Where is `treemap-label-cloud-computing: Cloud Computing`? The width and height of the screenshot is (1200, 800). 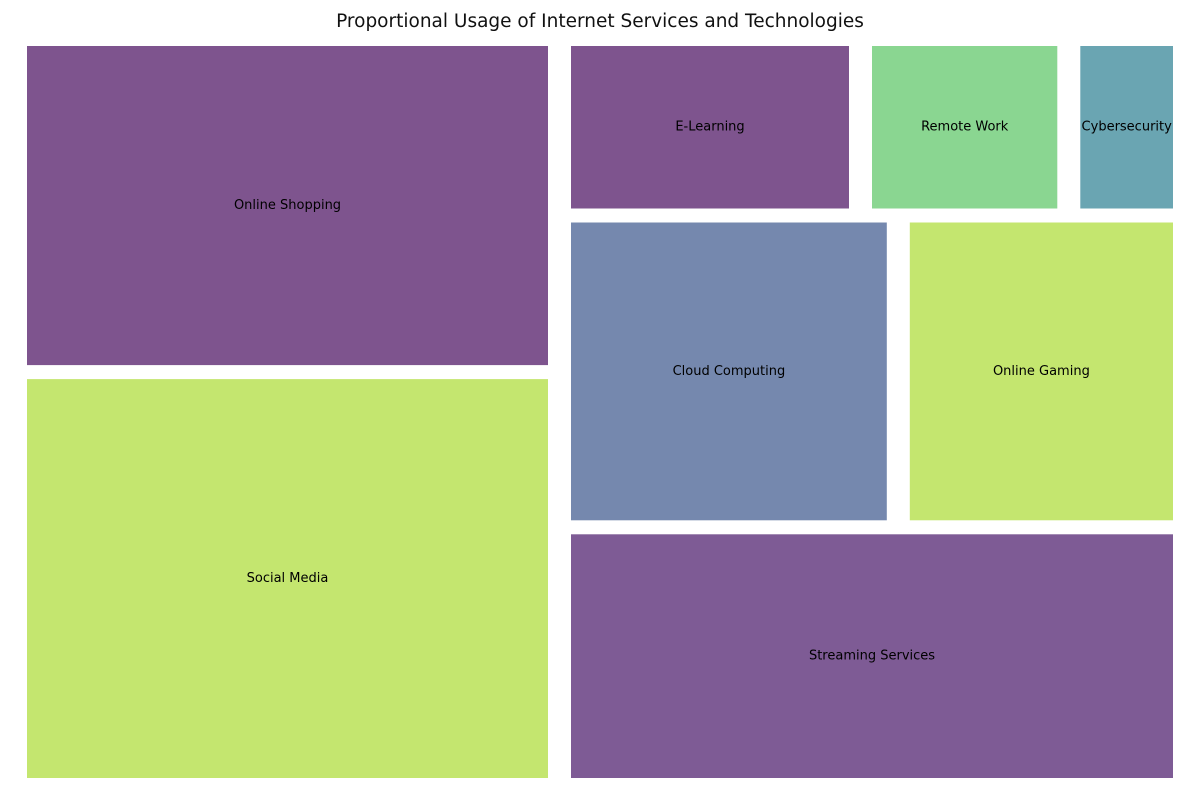 treemap-label-cloud-computing: Cloud Computing is located at coordinates (729, 371).